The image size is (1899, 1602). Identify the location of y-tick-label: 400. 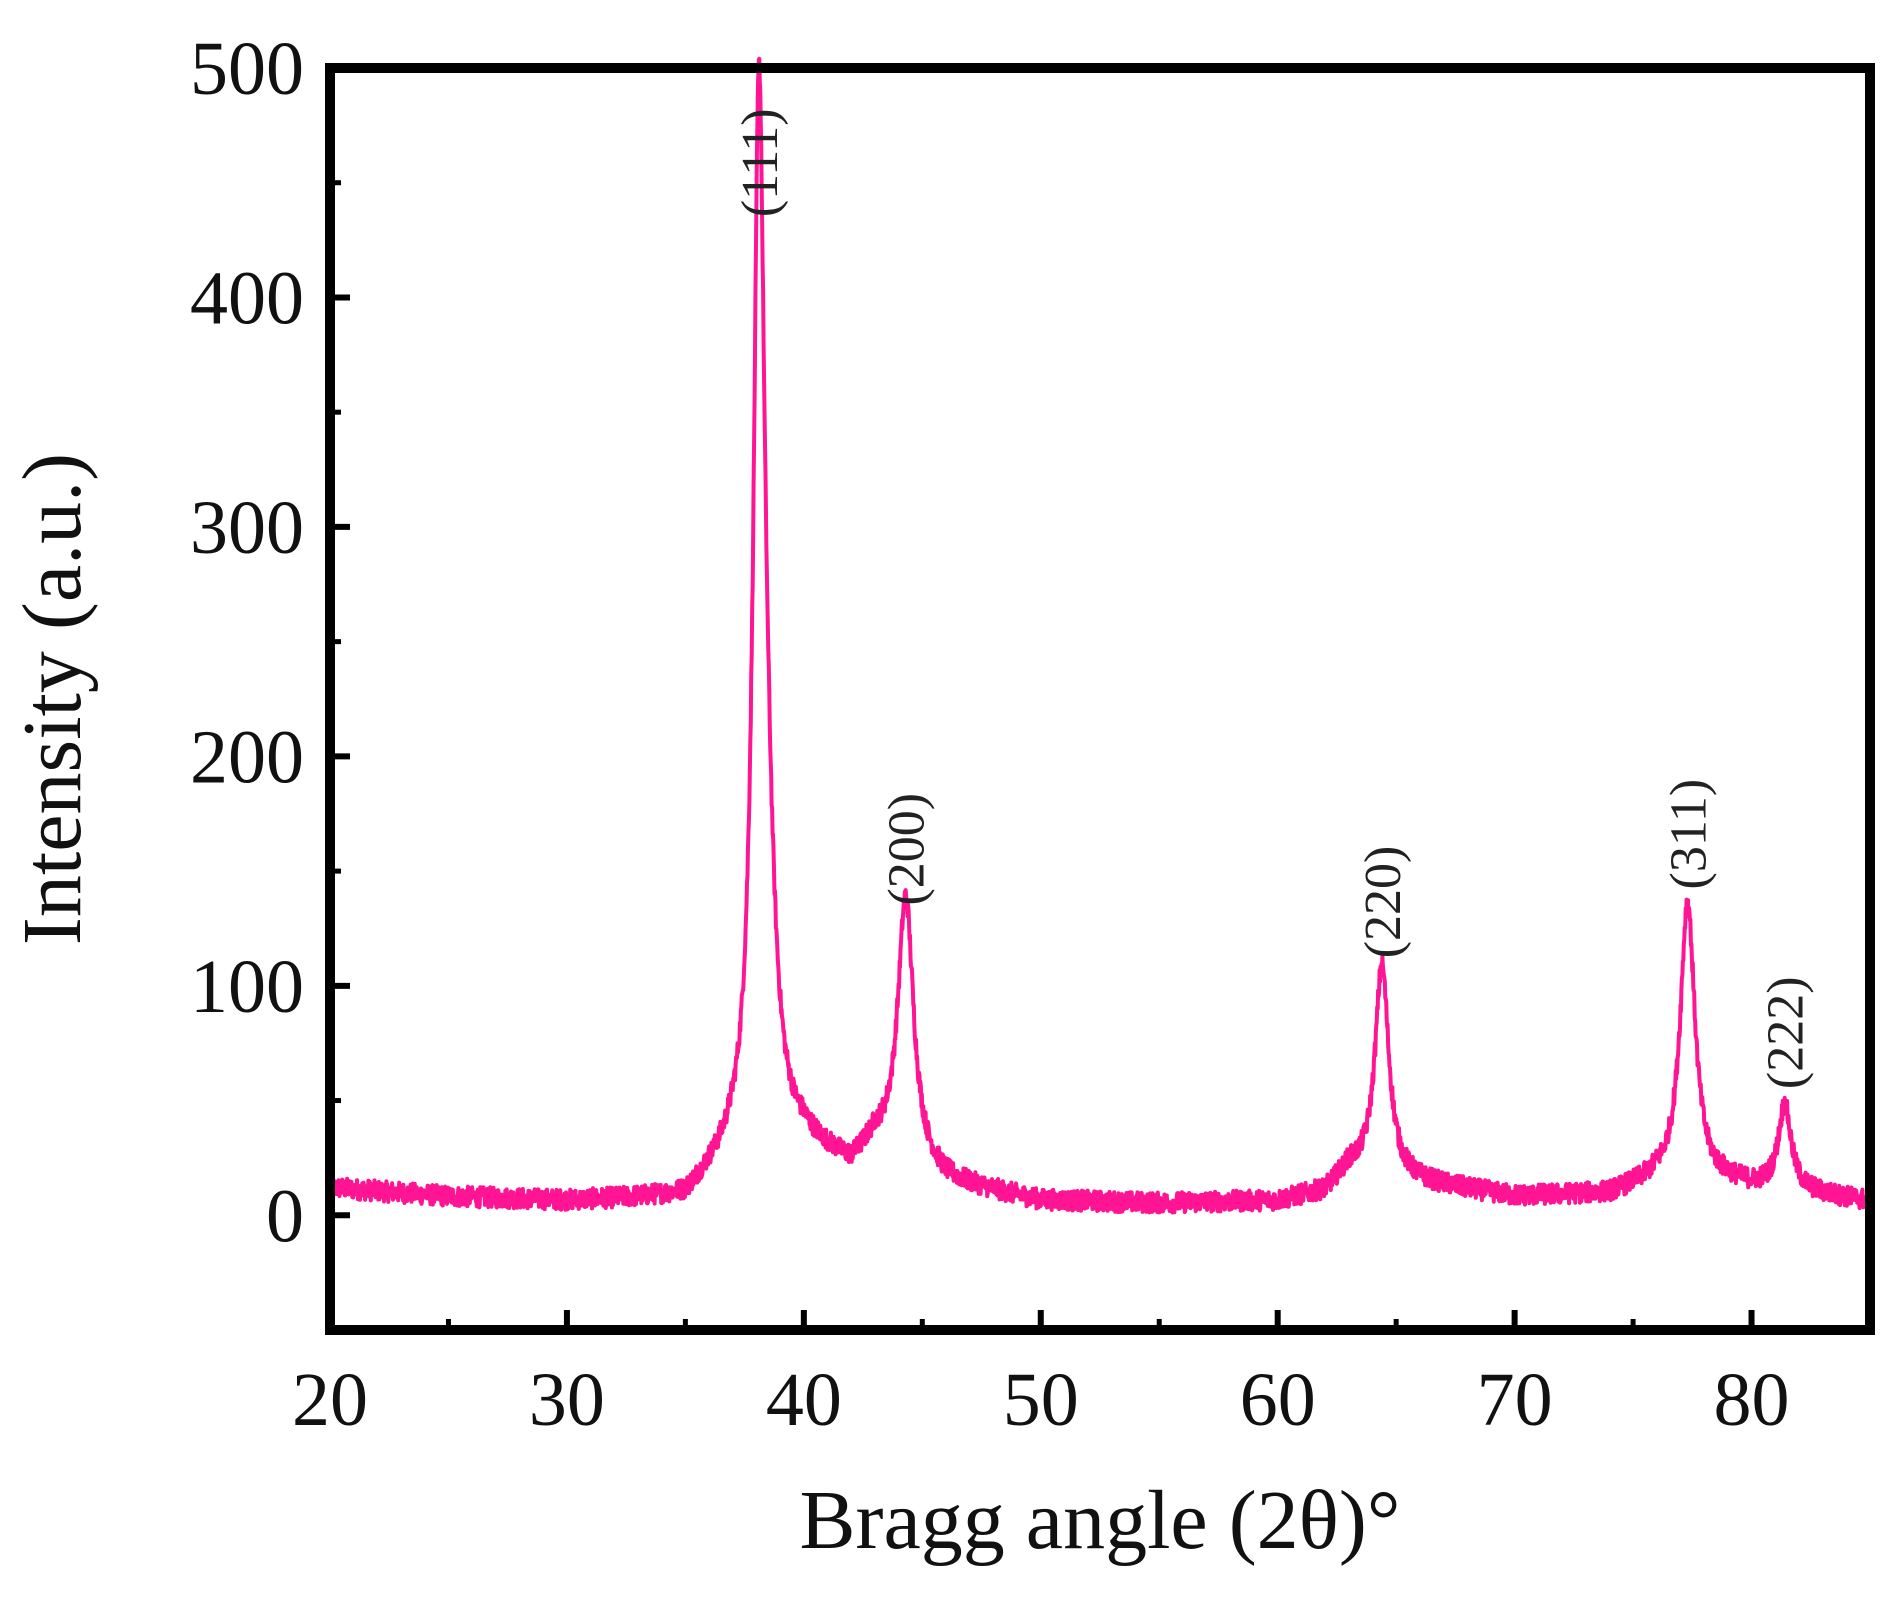
(247, 298).